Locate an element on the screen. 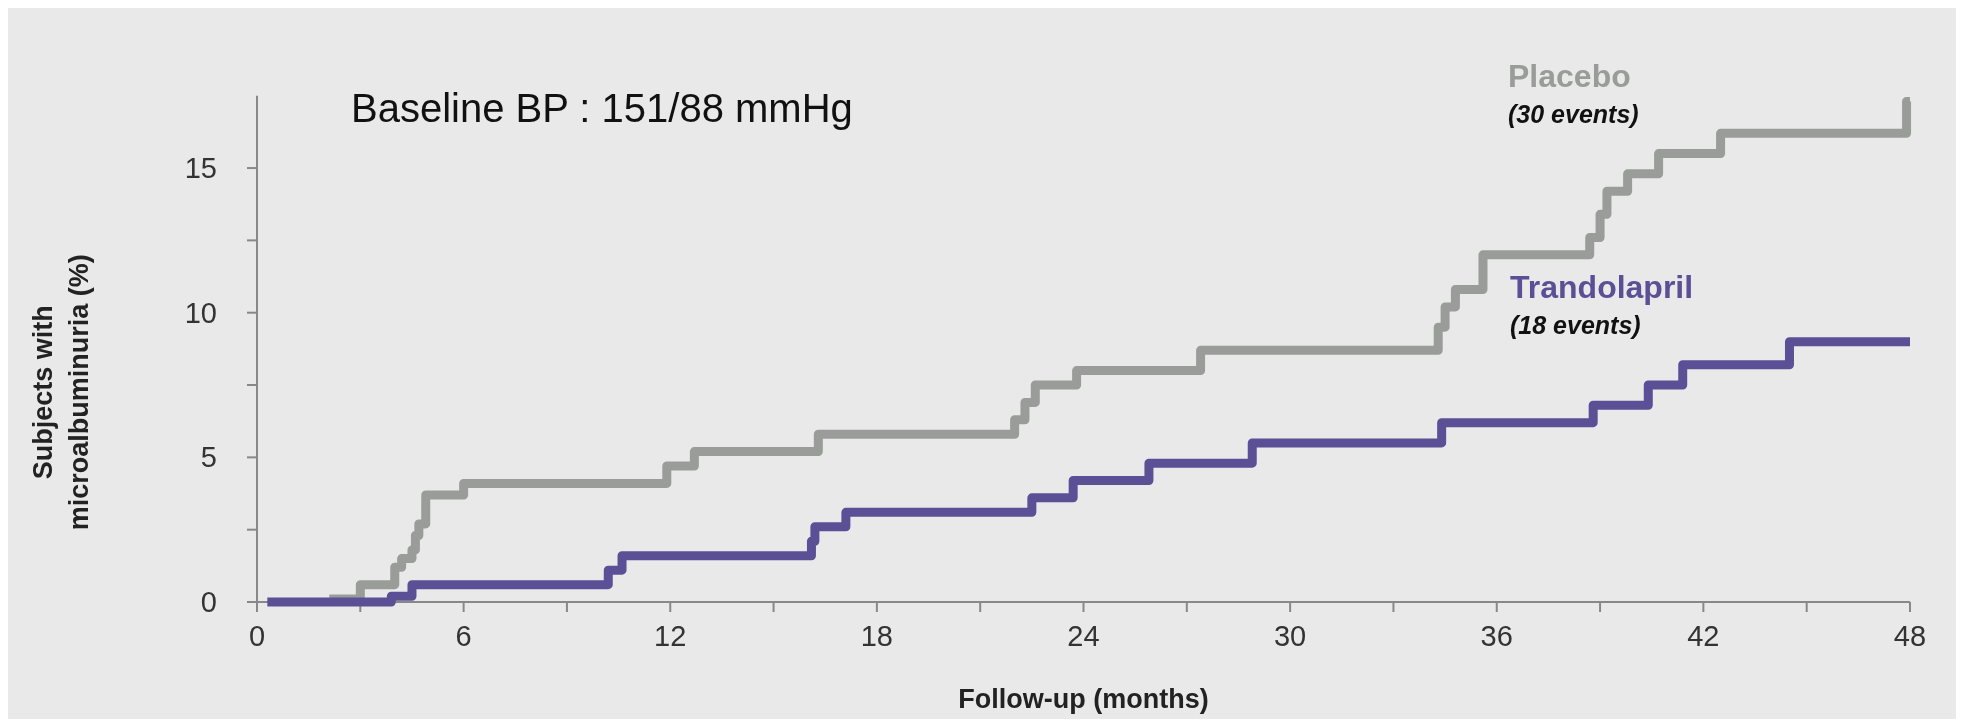  x-tick-label: 42 is located at coordinates (1703, 636).